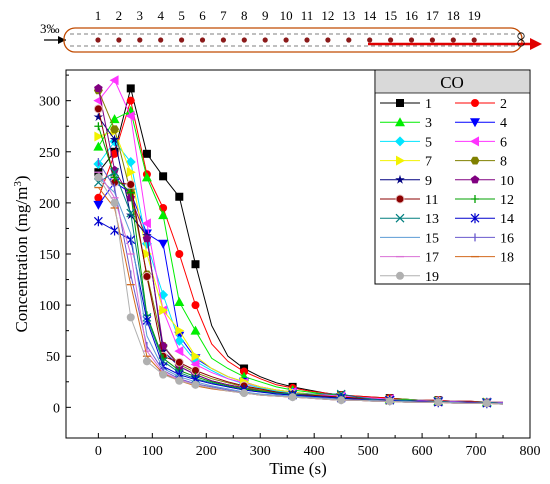  What do you see at coordinates (406, 123) in the screenshot?
I see `legend-item-3: 3` at bounding box center [406, 123].